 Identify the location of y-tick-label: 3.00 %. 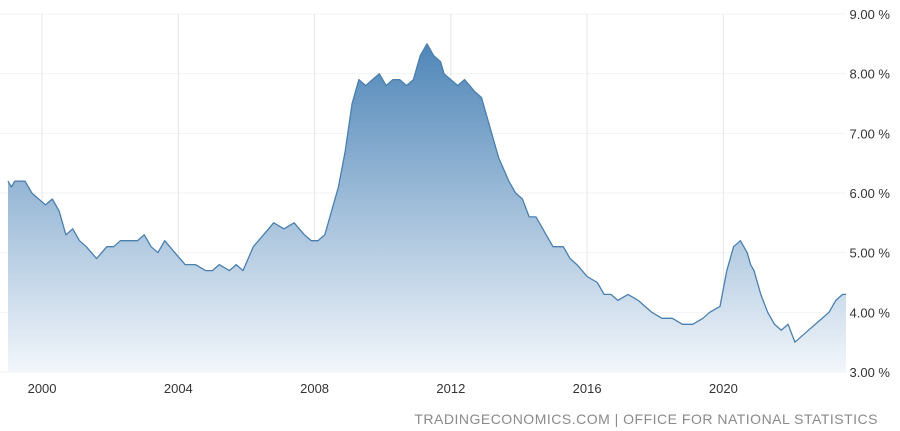
(870, 372).